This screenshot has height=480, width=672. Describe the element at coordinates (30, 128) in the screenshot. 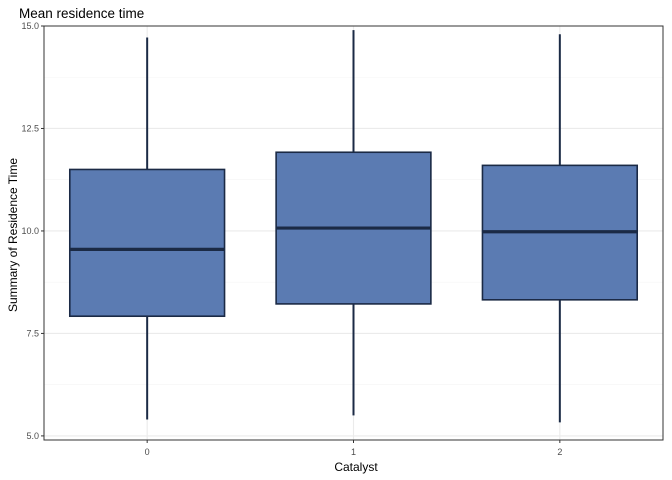

I see `y-tick-label: 12.5` at that location.